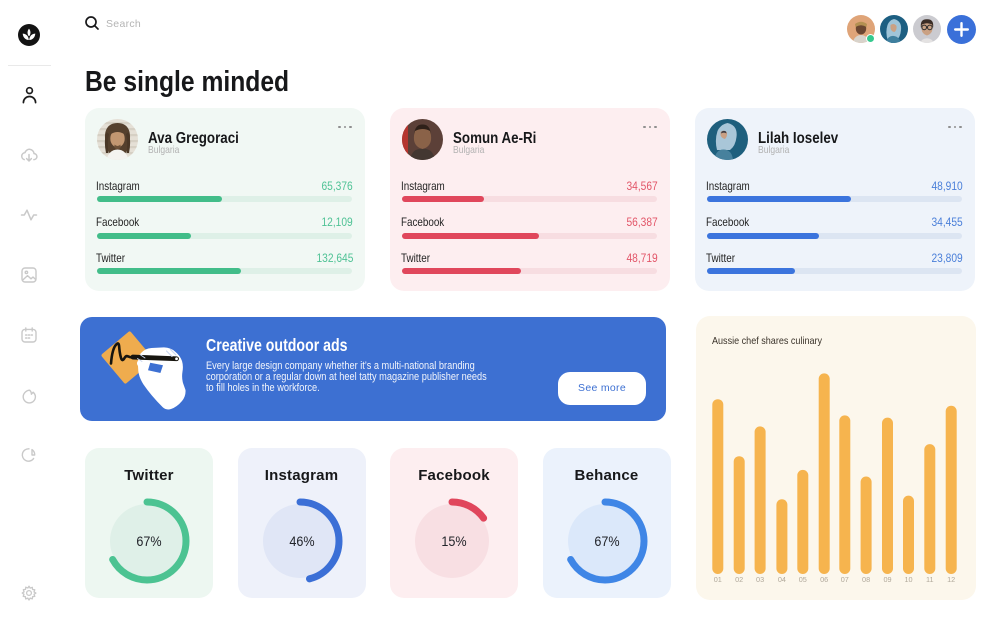 The height and width of the screenshot is (625, 1000). I want to click on svg-text: 08, so click(866, 579).